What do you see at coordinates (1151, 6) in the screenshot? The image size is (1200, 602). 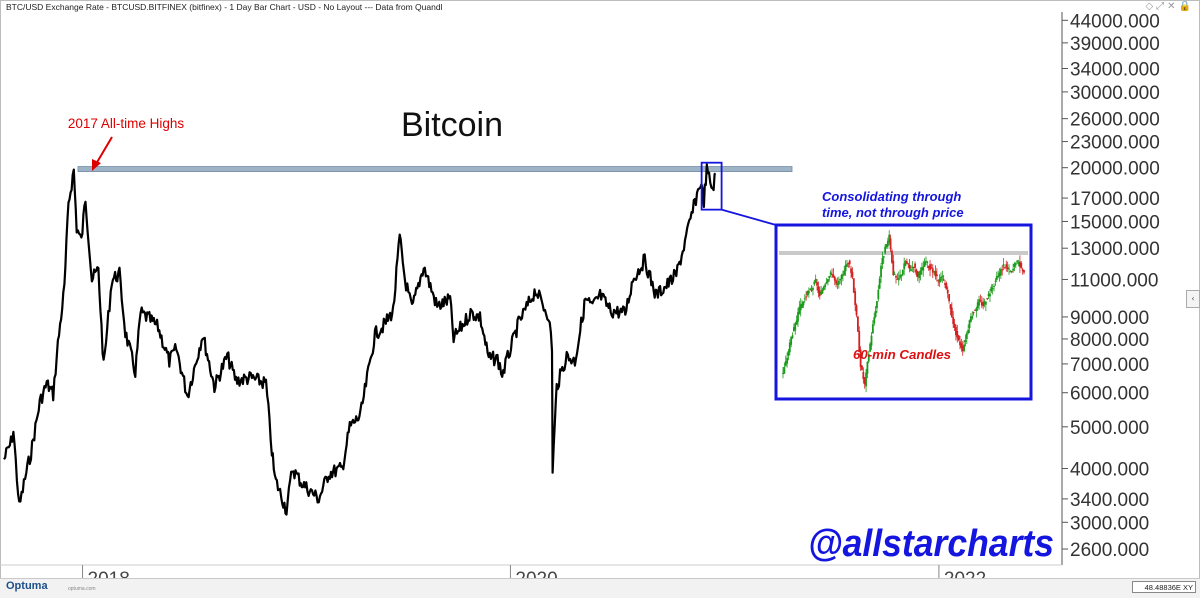 I see `diamond-icon: ◇` at bounding box center [1151, 6].